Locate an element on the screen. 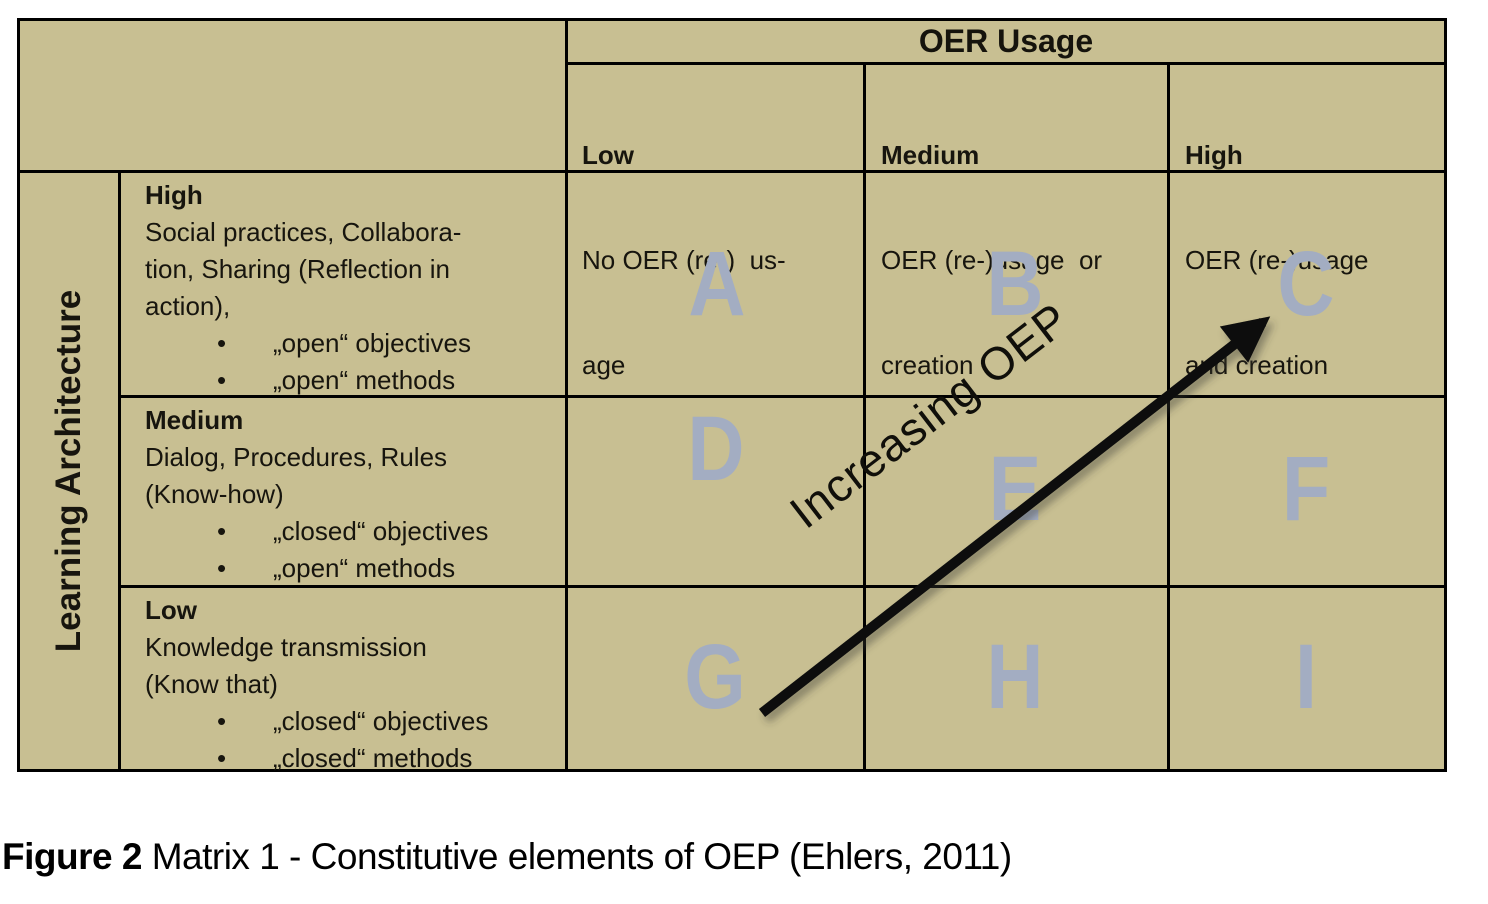  column-level-label: High is located at coordinates (1214, 155).